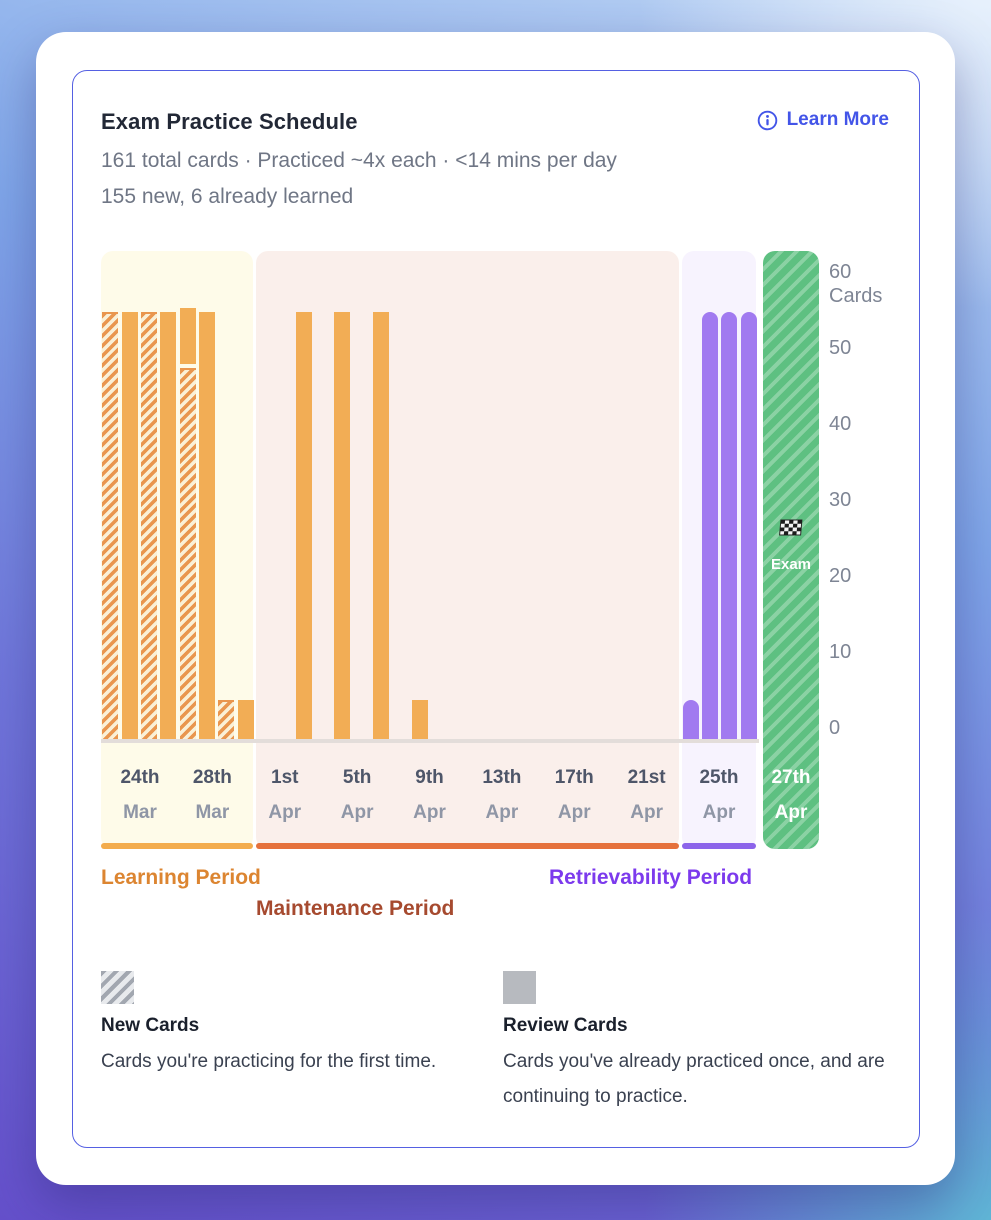  I want to click on x-tick-label-1: 28th Mar, so click(212, 795).